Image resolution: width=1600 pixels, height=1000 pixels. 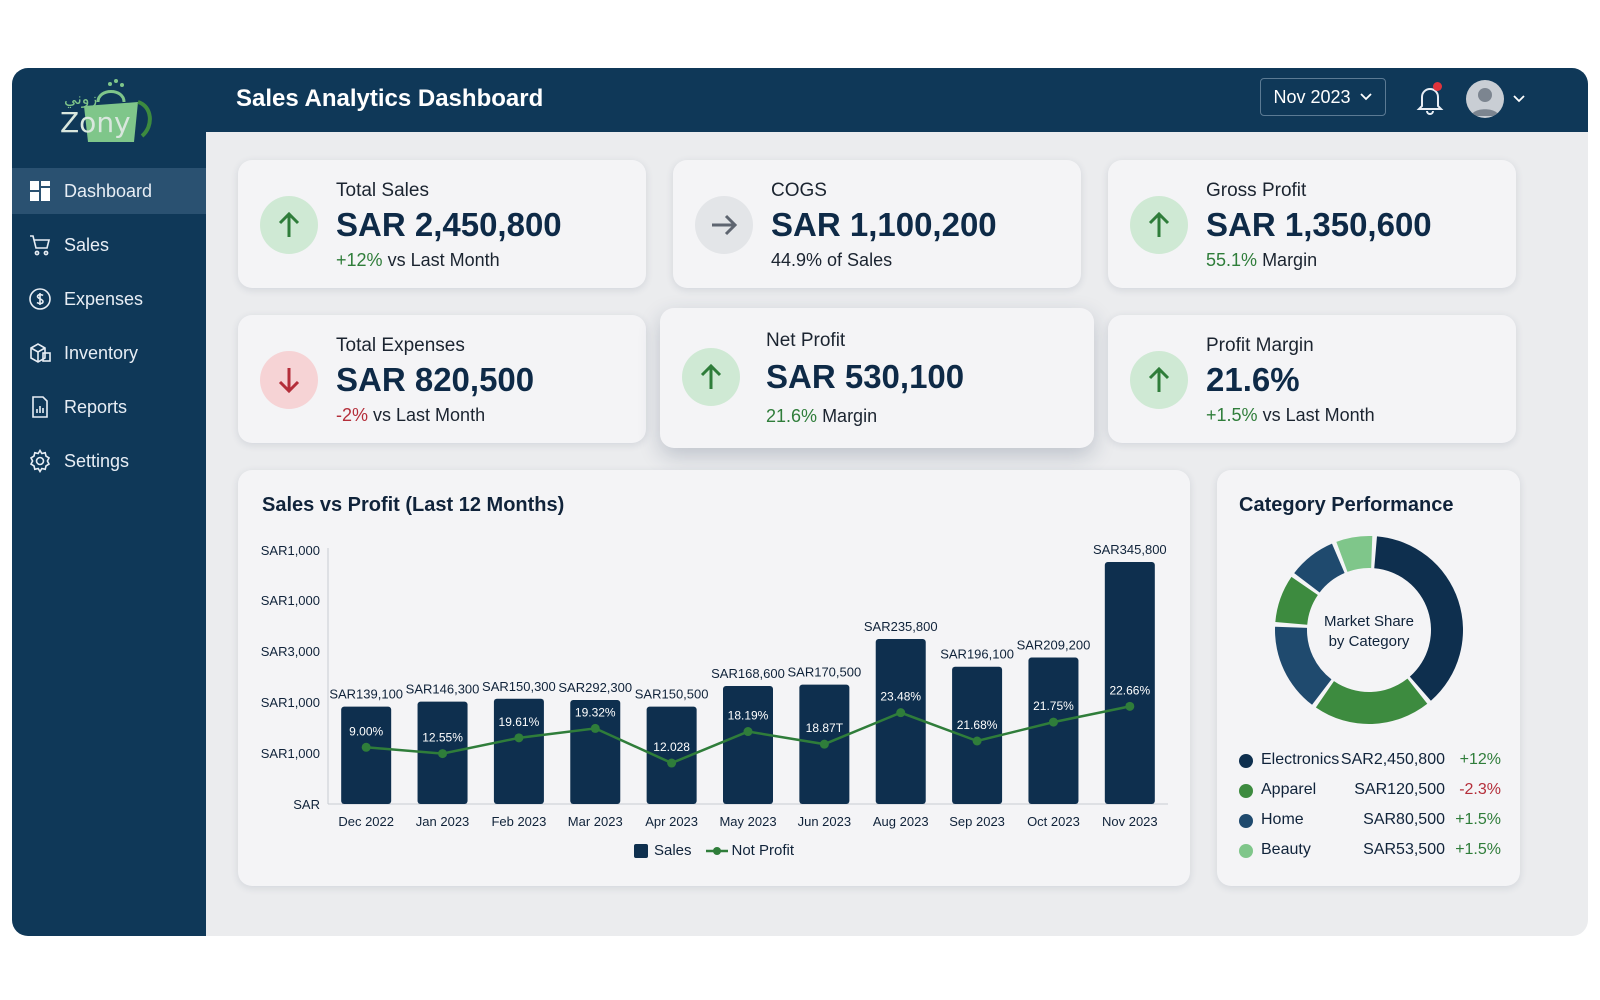 What do you see at coordinates (1312, 379) in the screenshot?
I see `kpi-card-profit-margin: Profit Margin 21.6% +1.5% vs Last Month` at bounding box center [1312, 379].